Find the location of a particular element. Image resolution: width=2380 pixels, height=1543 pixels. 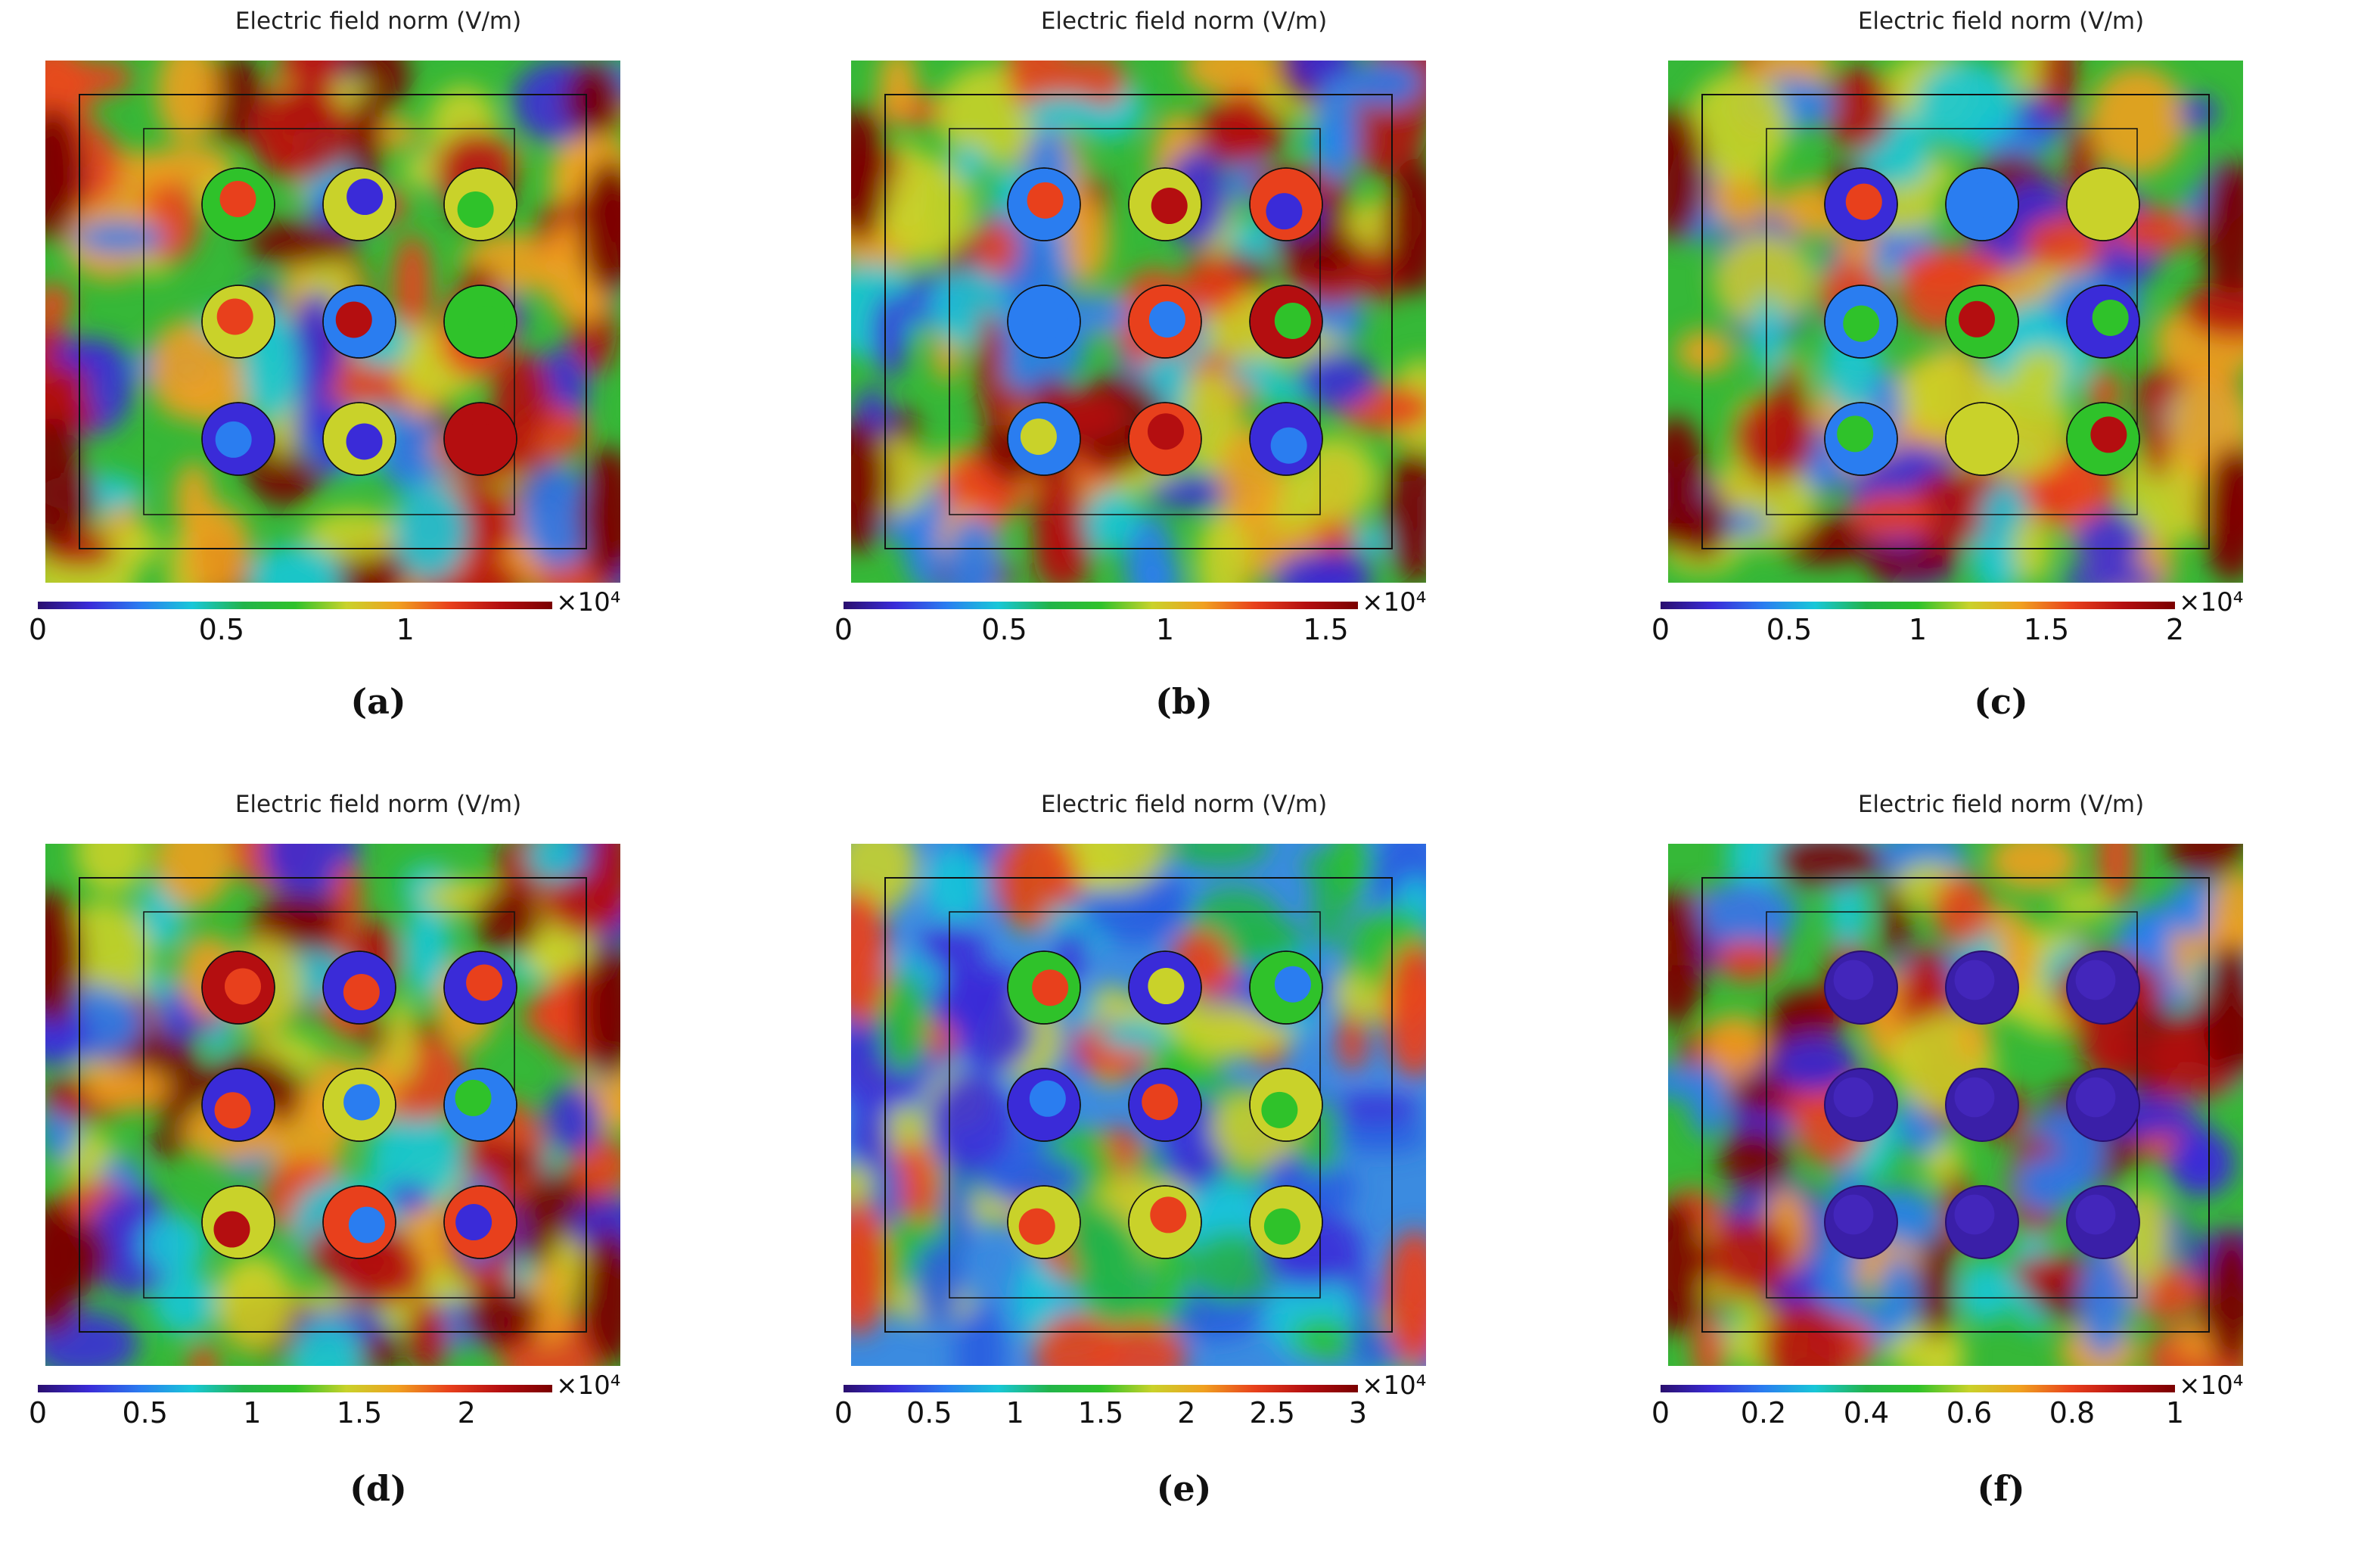

field-map-f: 0 0.2 0.4 0.6 0.8 1×10⁴ is located at coordinates (1947, 1136).